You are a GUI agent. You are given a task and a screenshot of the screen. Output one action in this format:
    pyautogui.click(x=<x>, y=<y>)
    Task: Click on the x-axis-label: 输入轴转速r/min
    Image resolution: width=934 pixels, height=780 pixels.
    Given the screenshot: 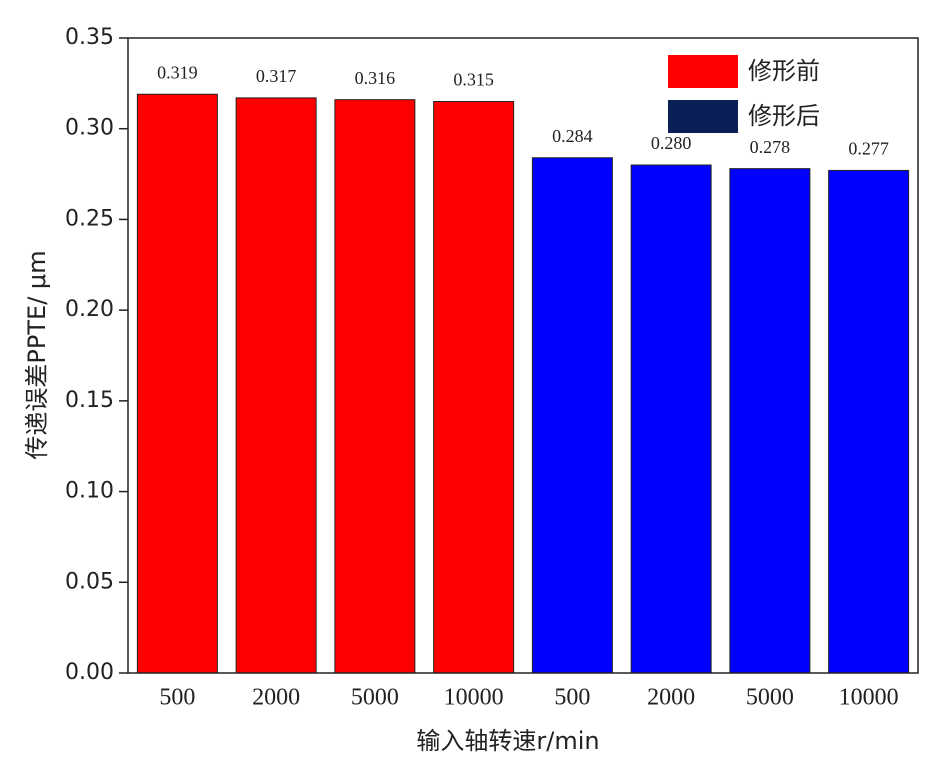 What is the action you would take?
    pyautogui.click(x=507, y=741)
    